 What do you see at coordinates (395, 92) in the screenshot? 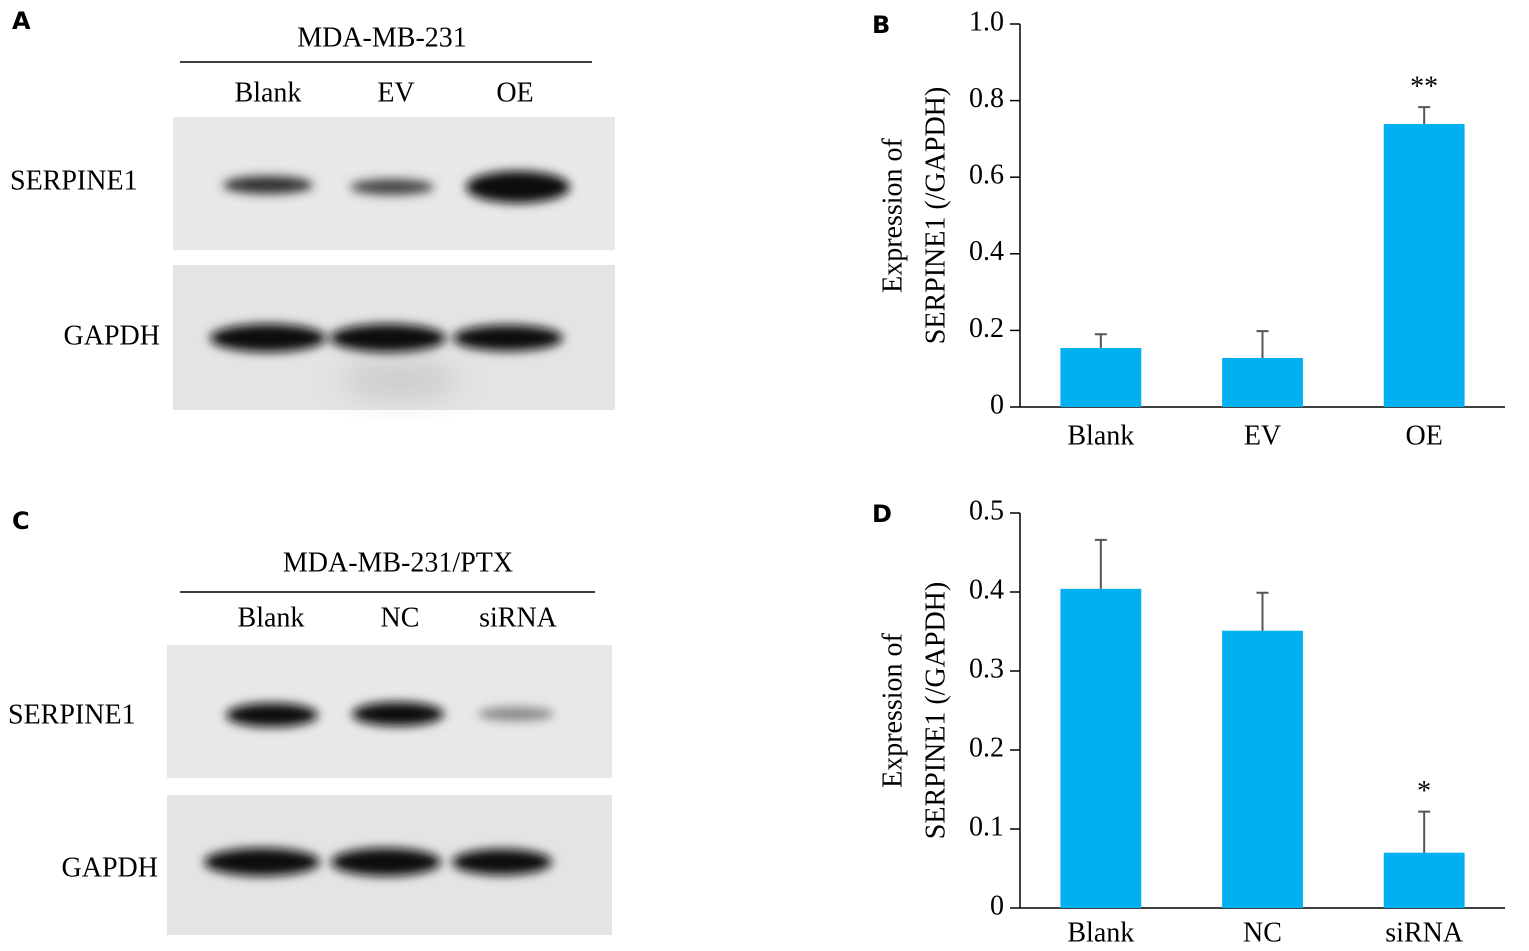
I see `lane-label: EV` at bounding box center [395, 92].